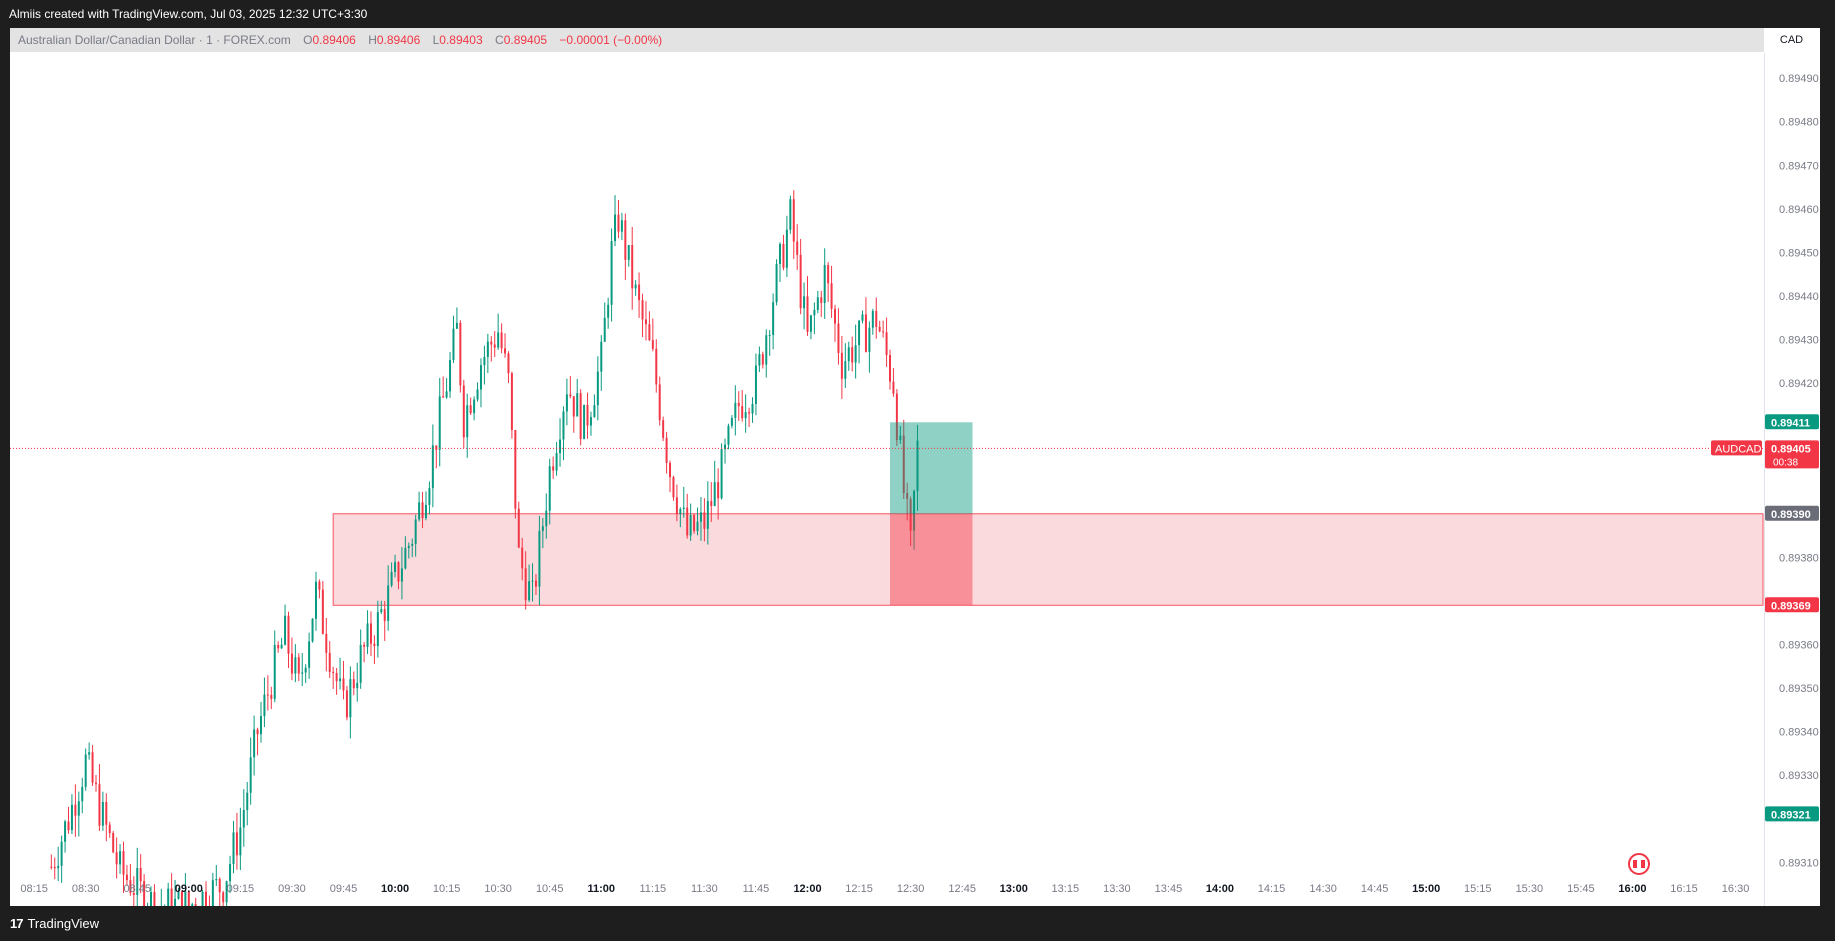 Image resolution: width=1835 pixels, height=941 pixels. Describe the element at coordinates (525, 40) in the screenshot. I see `close-value: 0.89405` at that location.